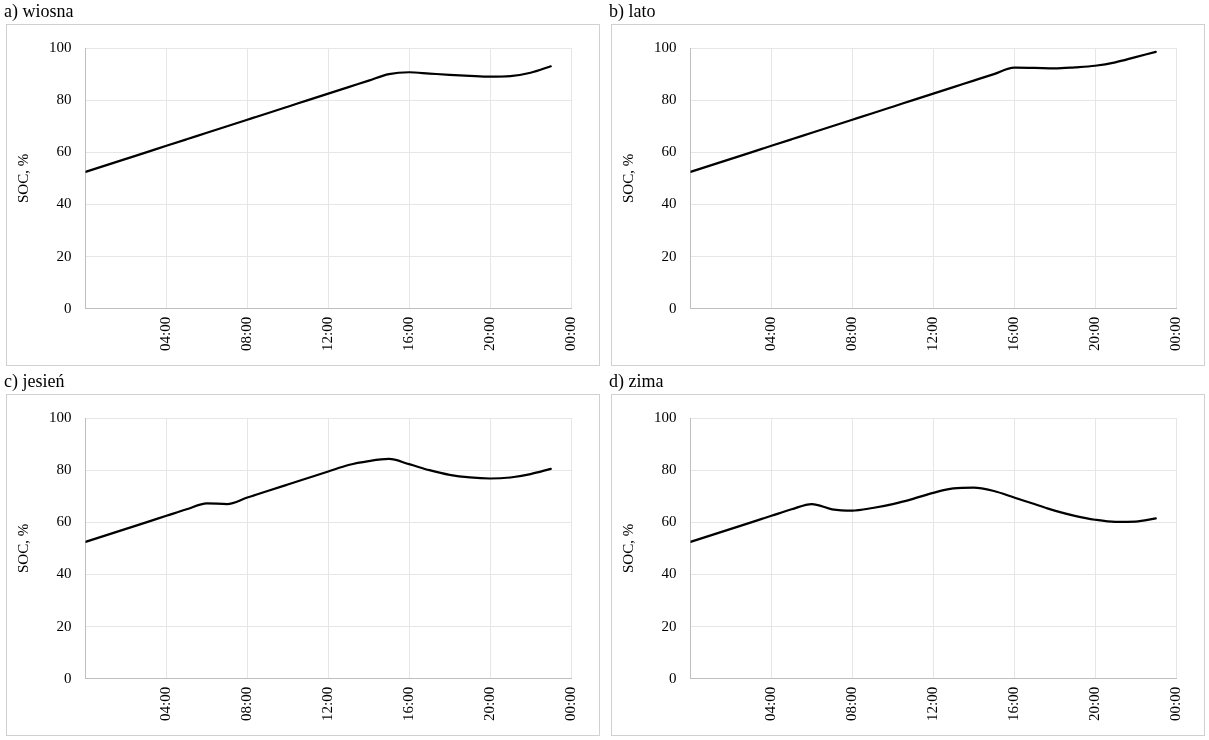  Describe the element at coordinates (34, 381) in the screenshot. I see `chart-title: c) jesień` at that location.